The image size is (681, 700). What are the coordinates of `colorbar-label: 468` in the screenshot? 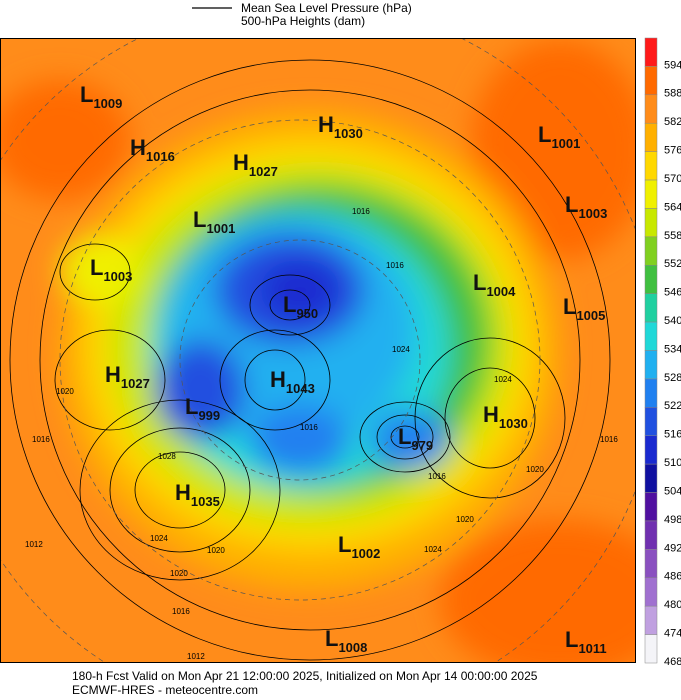 It's located at (672, 662).